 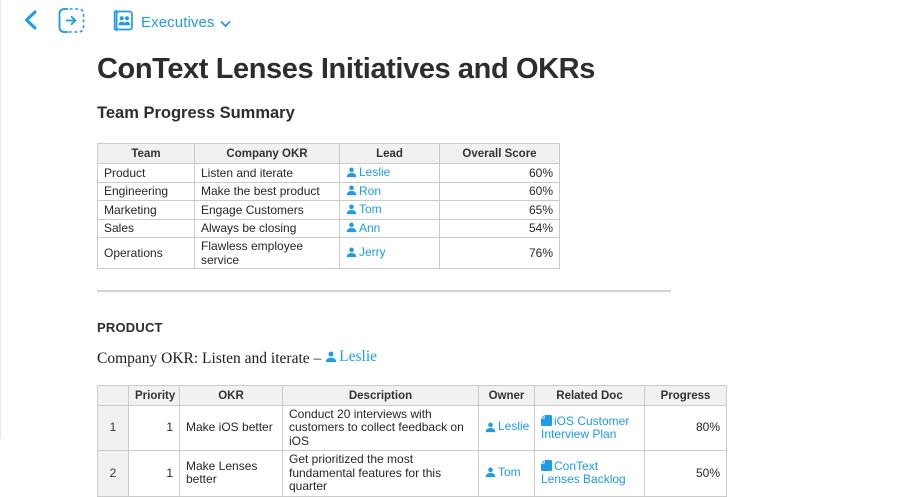 I want to click on col-header-related-doc: Related Doc, so click(x=589, y=395).